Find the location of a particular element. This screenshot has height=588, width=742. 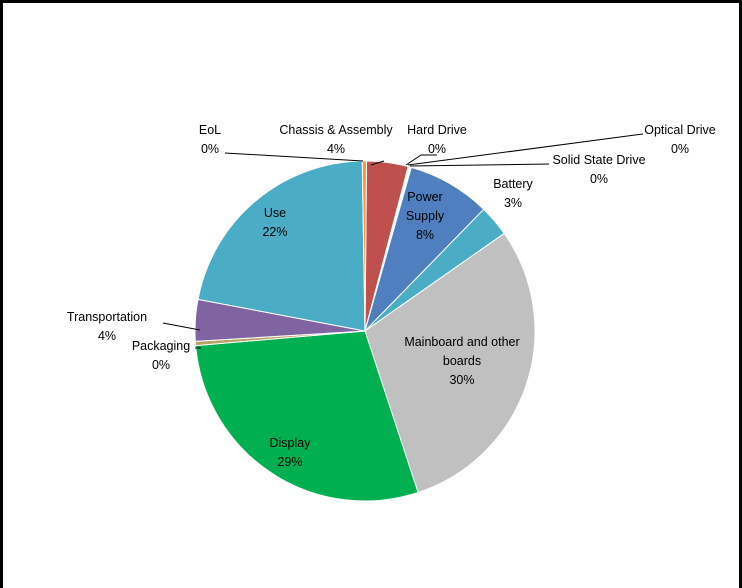

slice-value-mainboard-and-other-boards: 30% is located at coordinates (461, 380).